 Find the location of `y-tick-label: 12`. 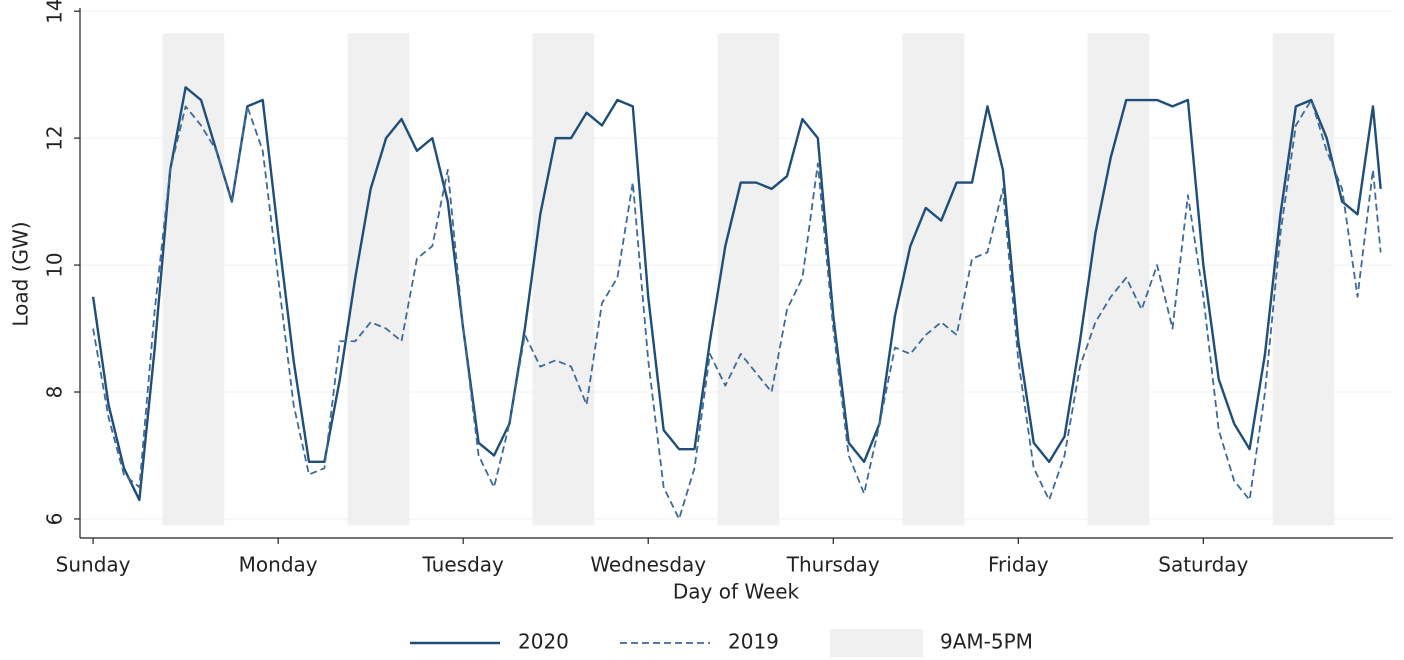

y-tick-label: 12 is located at coordinates (55, 137).